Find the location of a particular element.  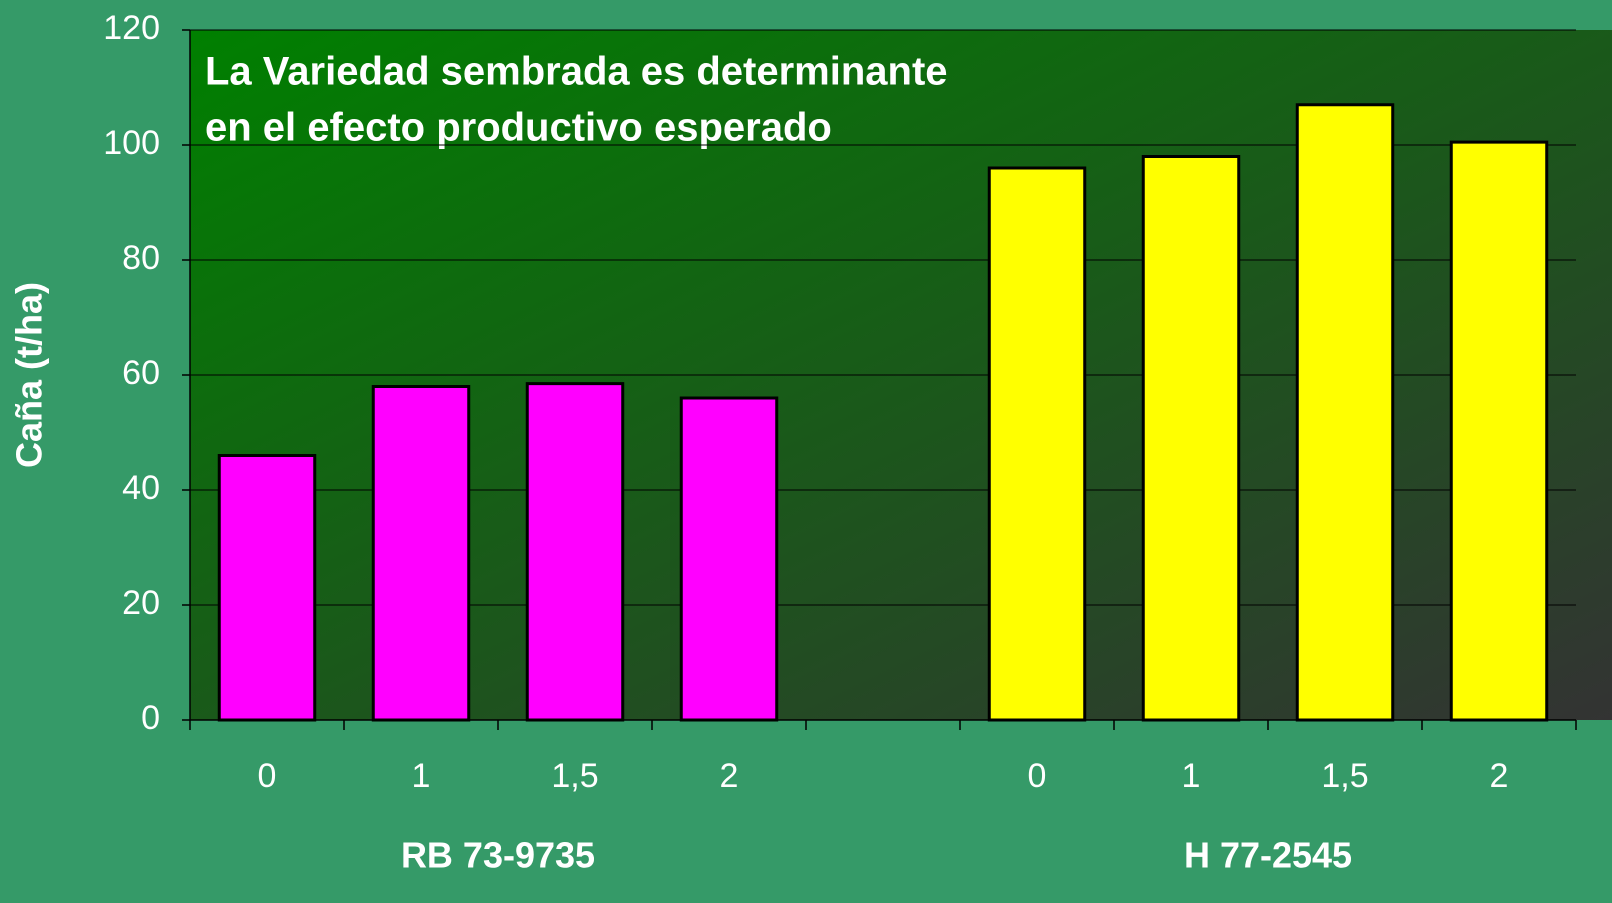

y-tick-label: 80 is located at coordinates (141, 258).